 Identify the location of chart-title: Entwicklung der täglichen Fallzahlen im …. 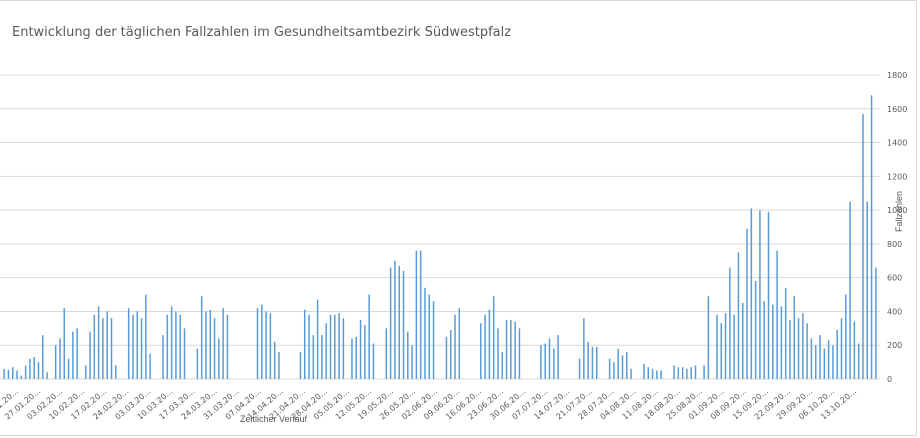
(262, 32).